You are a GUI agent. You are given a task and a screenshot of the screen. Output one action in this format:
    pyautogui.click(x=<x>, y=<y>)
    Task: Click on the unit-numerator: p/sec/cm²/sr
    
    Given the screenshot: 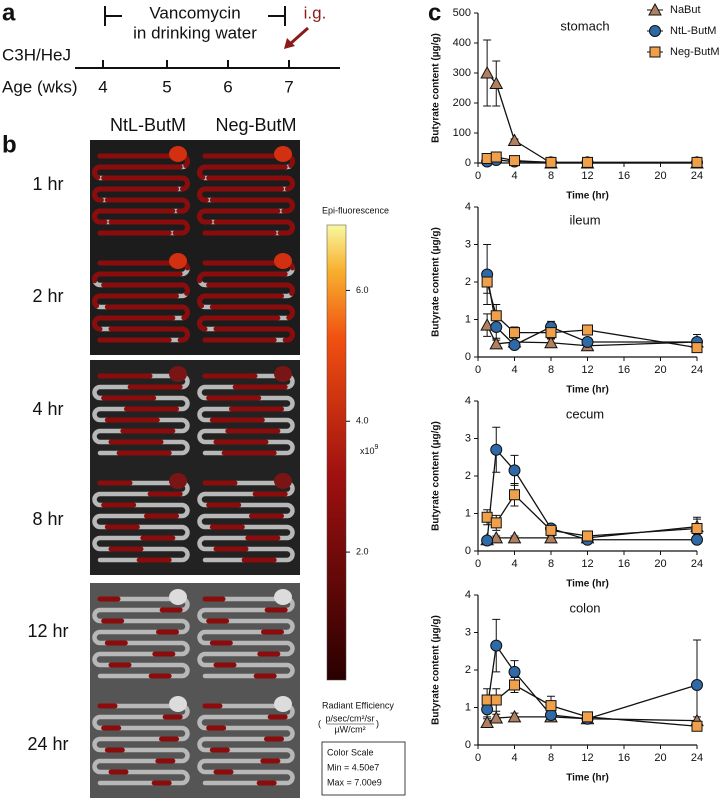 What is the action you would take?
    pyautogui.click(x=349, y=718)
    